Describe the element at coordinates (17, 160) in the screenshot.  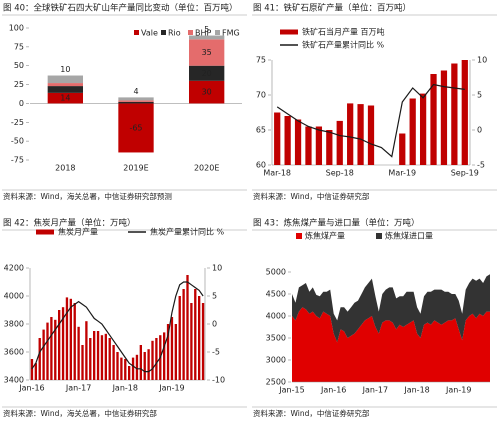
I see `y-tick-label: -75` at that location.